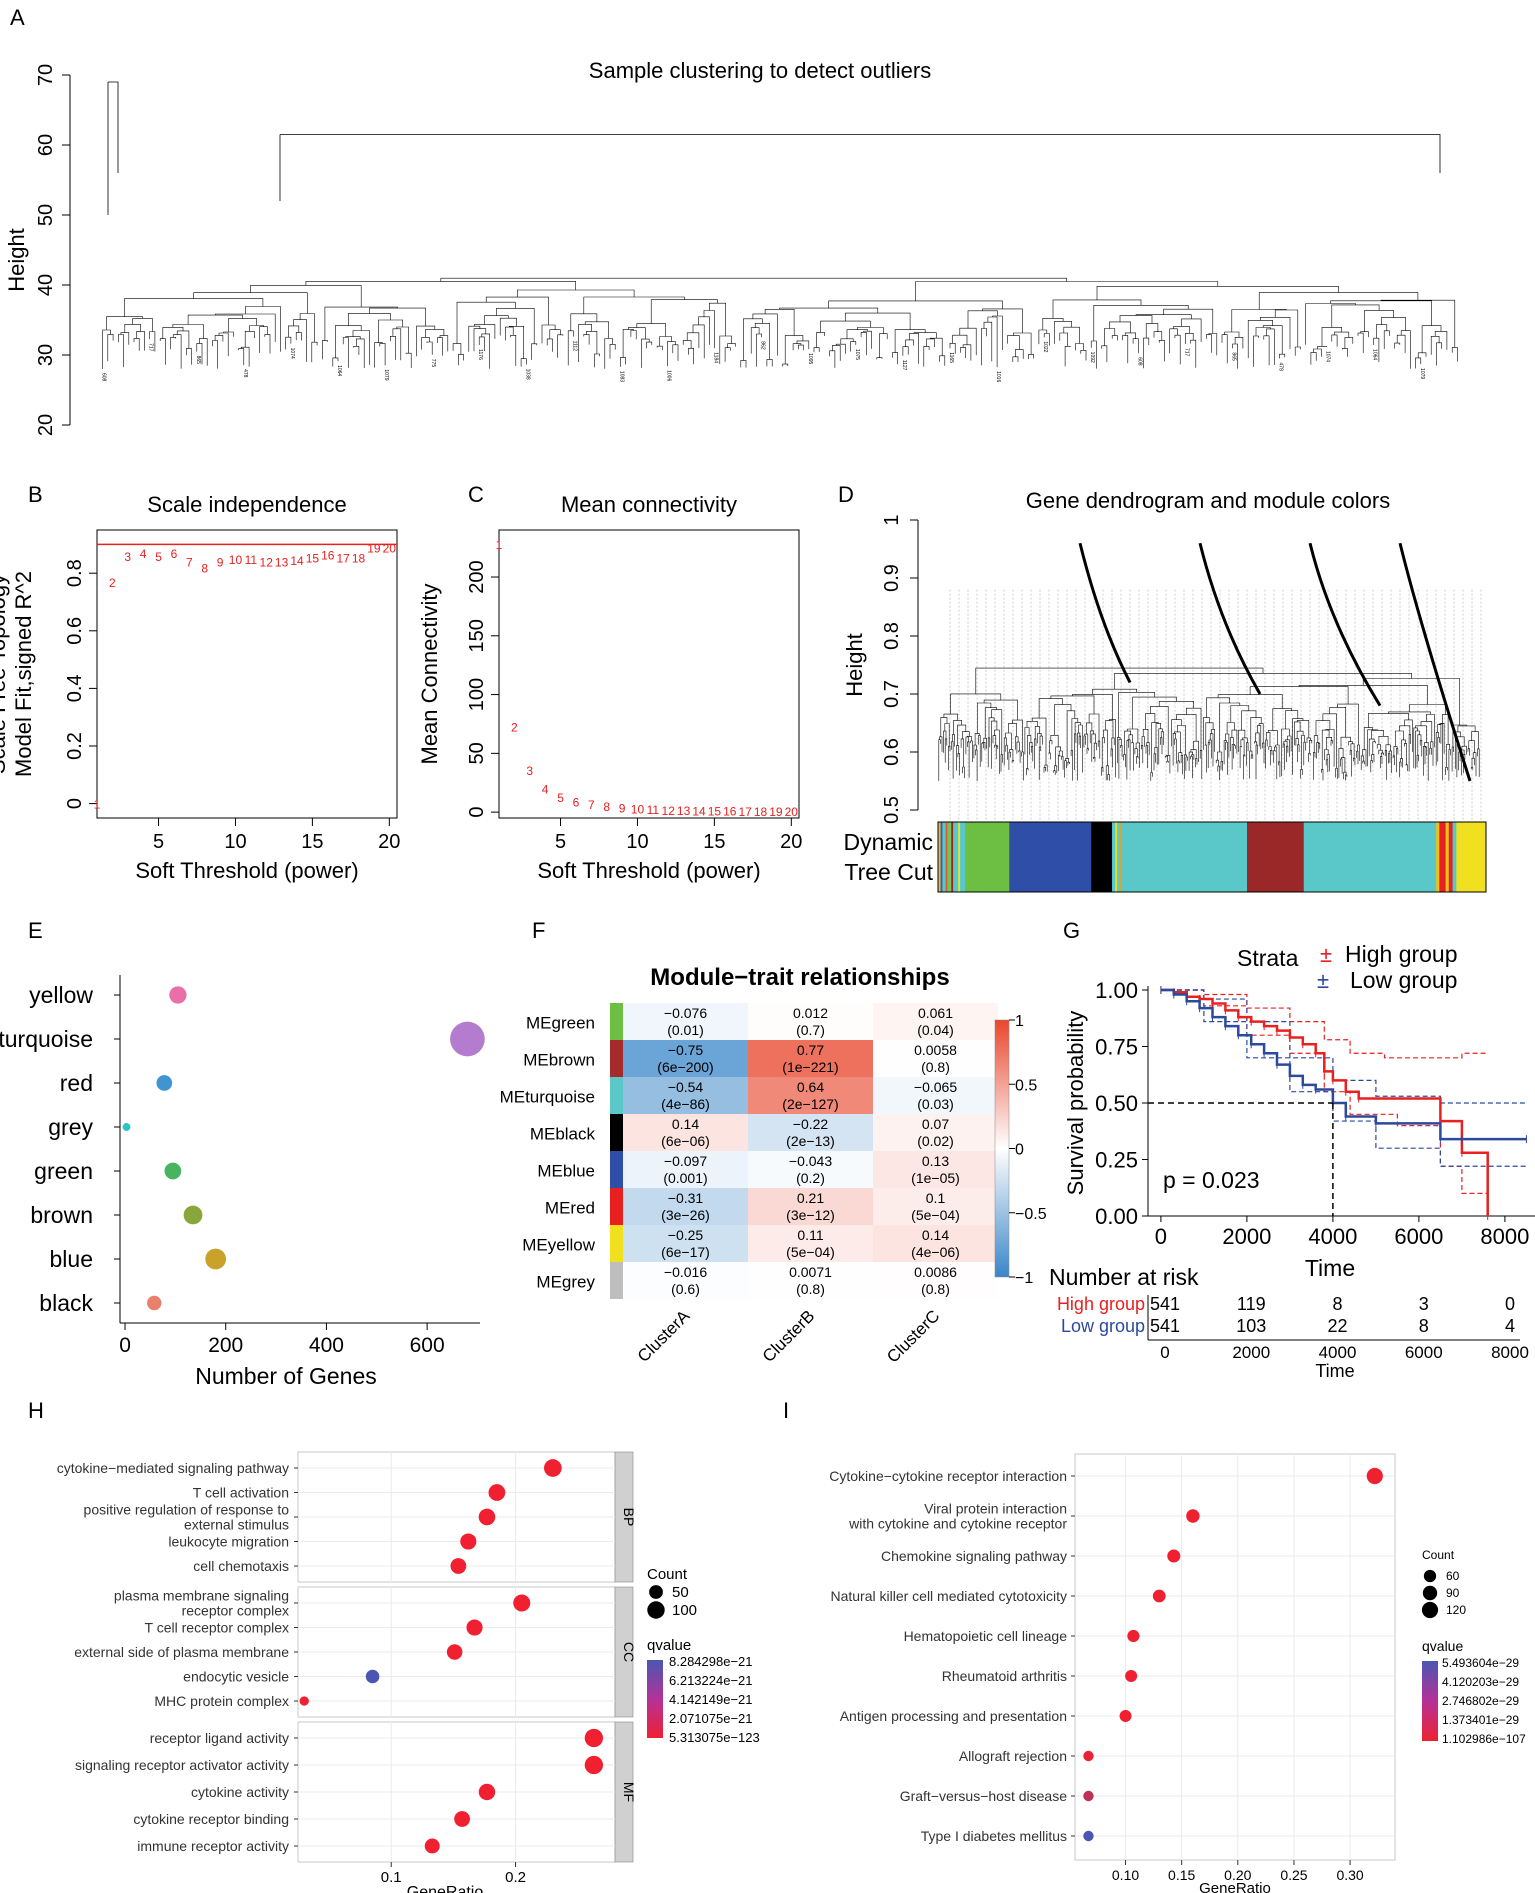 The image size is (1535, 1893). What do you see at coordinates (811, 1124) in the screenshot?
I see `cell-value: −0.22` at bounding box center [811, 1124].